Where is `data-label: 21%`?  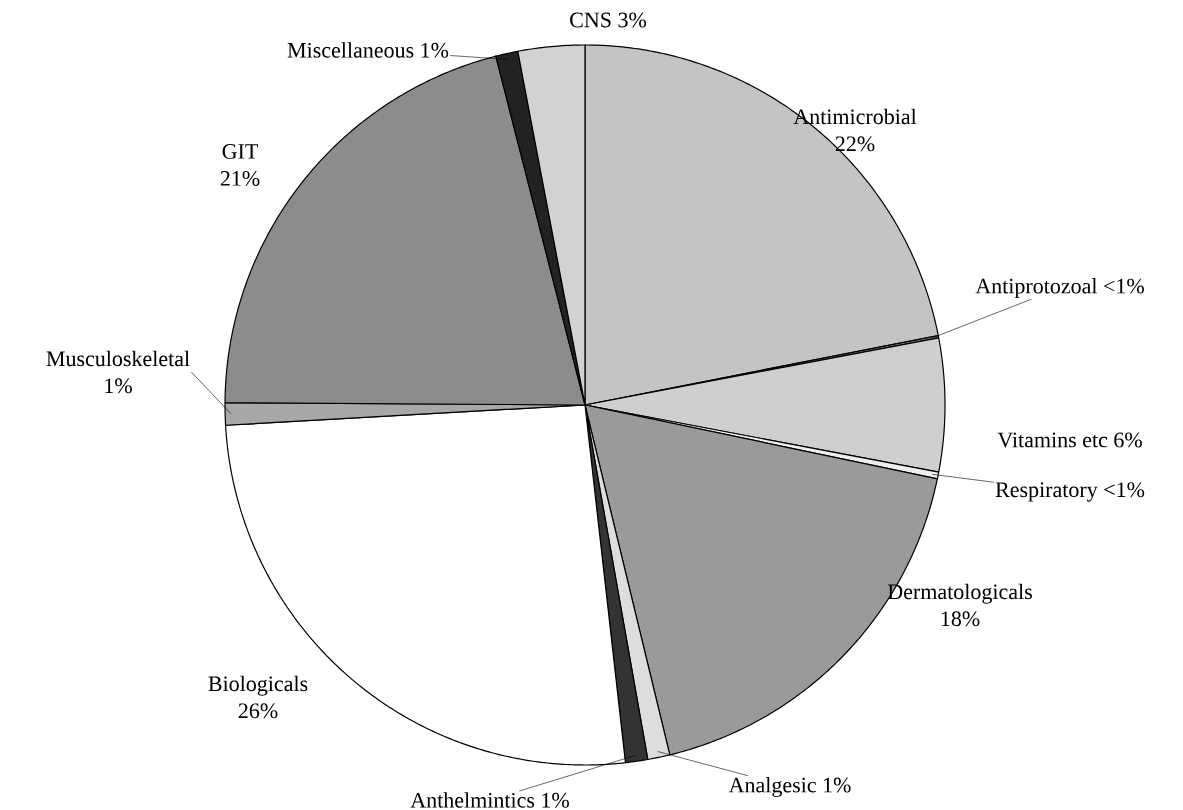
data-label: 21% is located at coordinates (240, 178).